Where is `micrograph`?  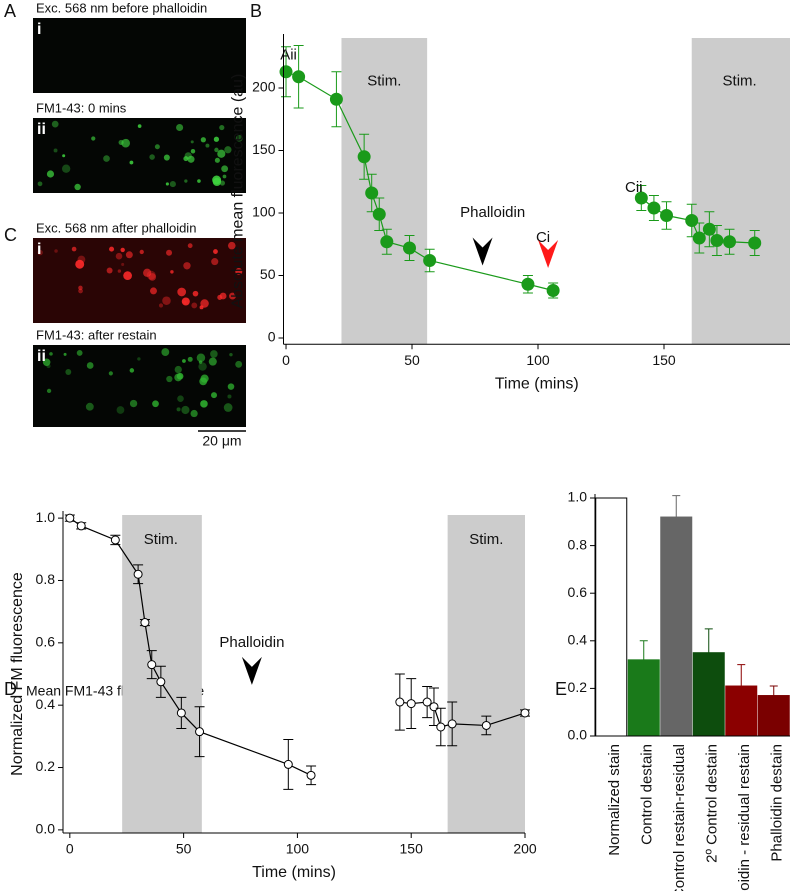
micrograph is located at coordinates (139, 280).